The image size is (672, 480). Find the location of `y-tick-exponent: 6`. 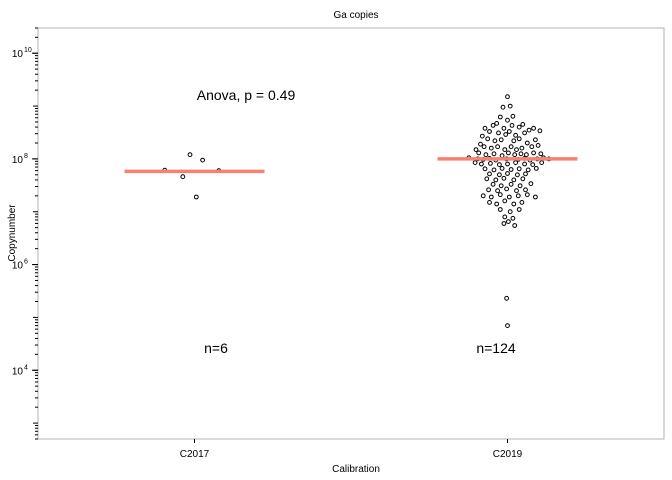

y-tick-exponent: 6 is located at coordinates (26, 262).